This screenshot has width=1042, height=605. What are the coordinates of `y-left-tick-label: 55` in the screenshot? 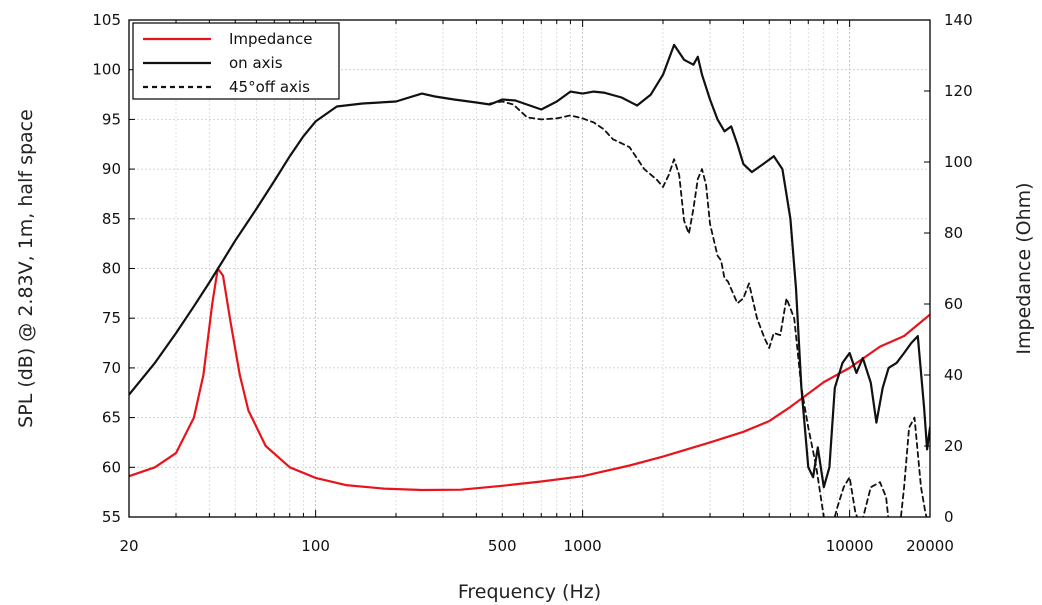 It's located at (111, 517).